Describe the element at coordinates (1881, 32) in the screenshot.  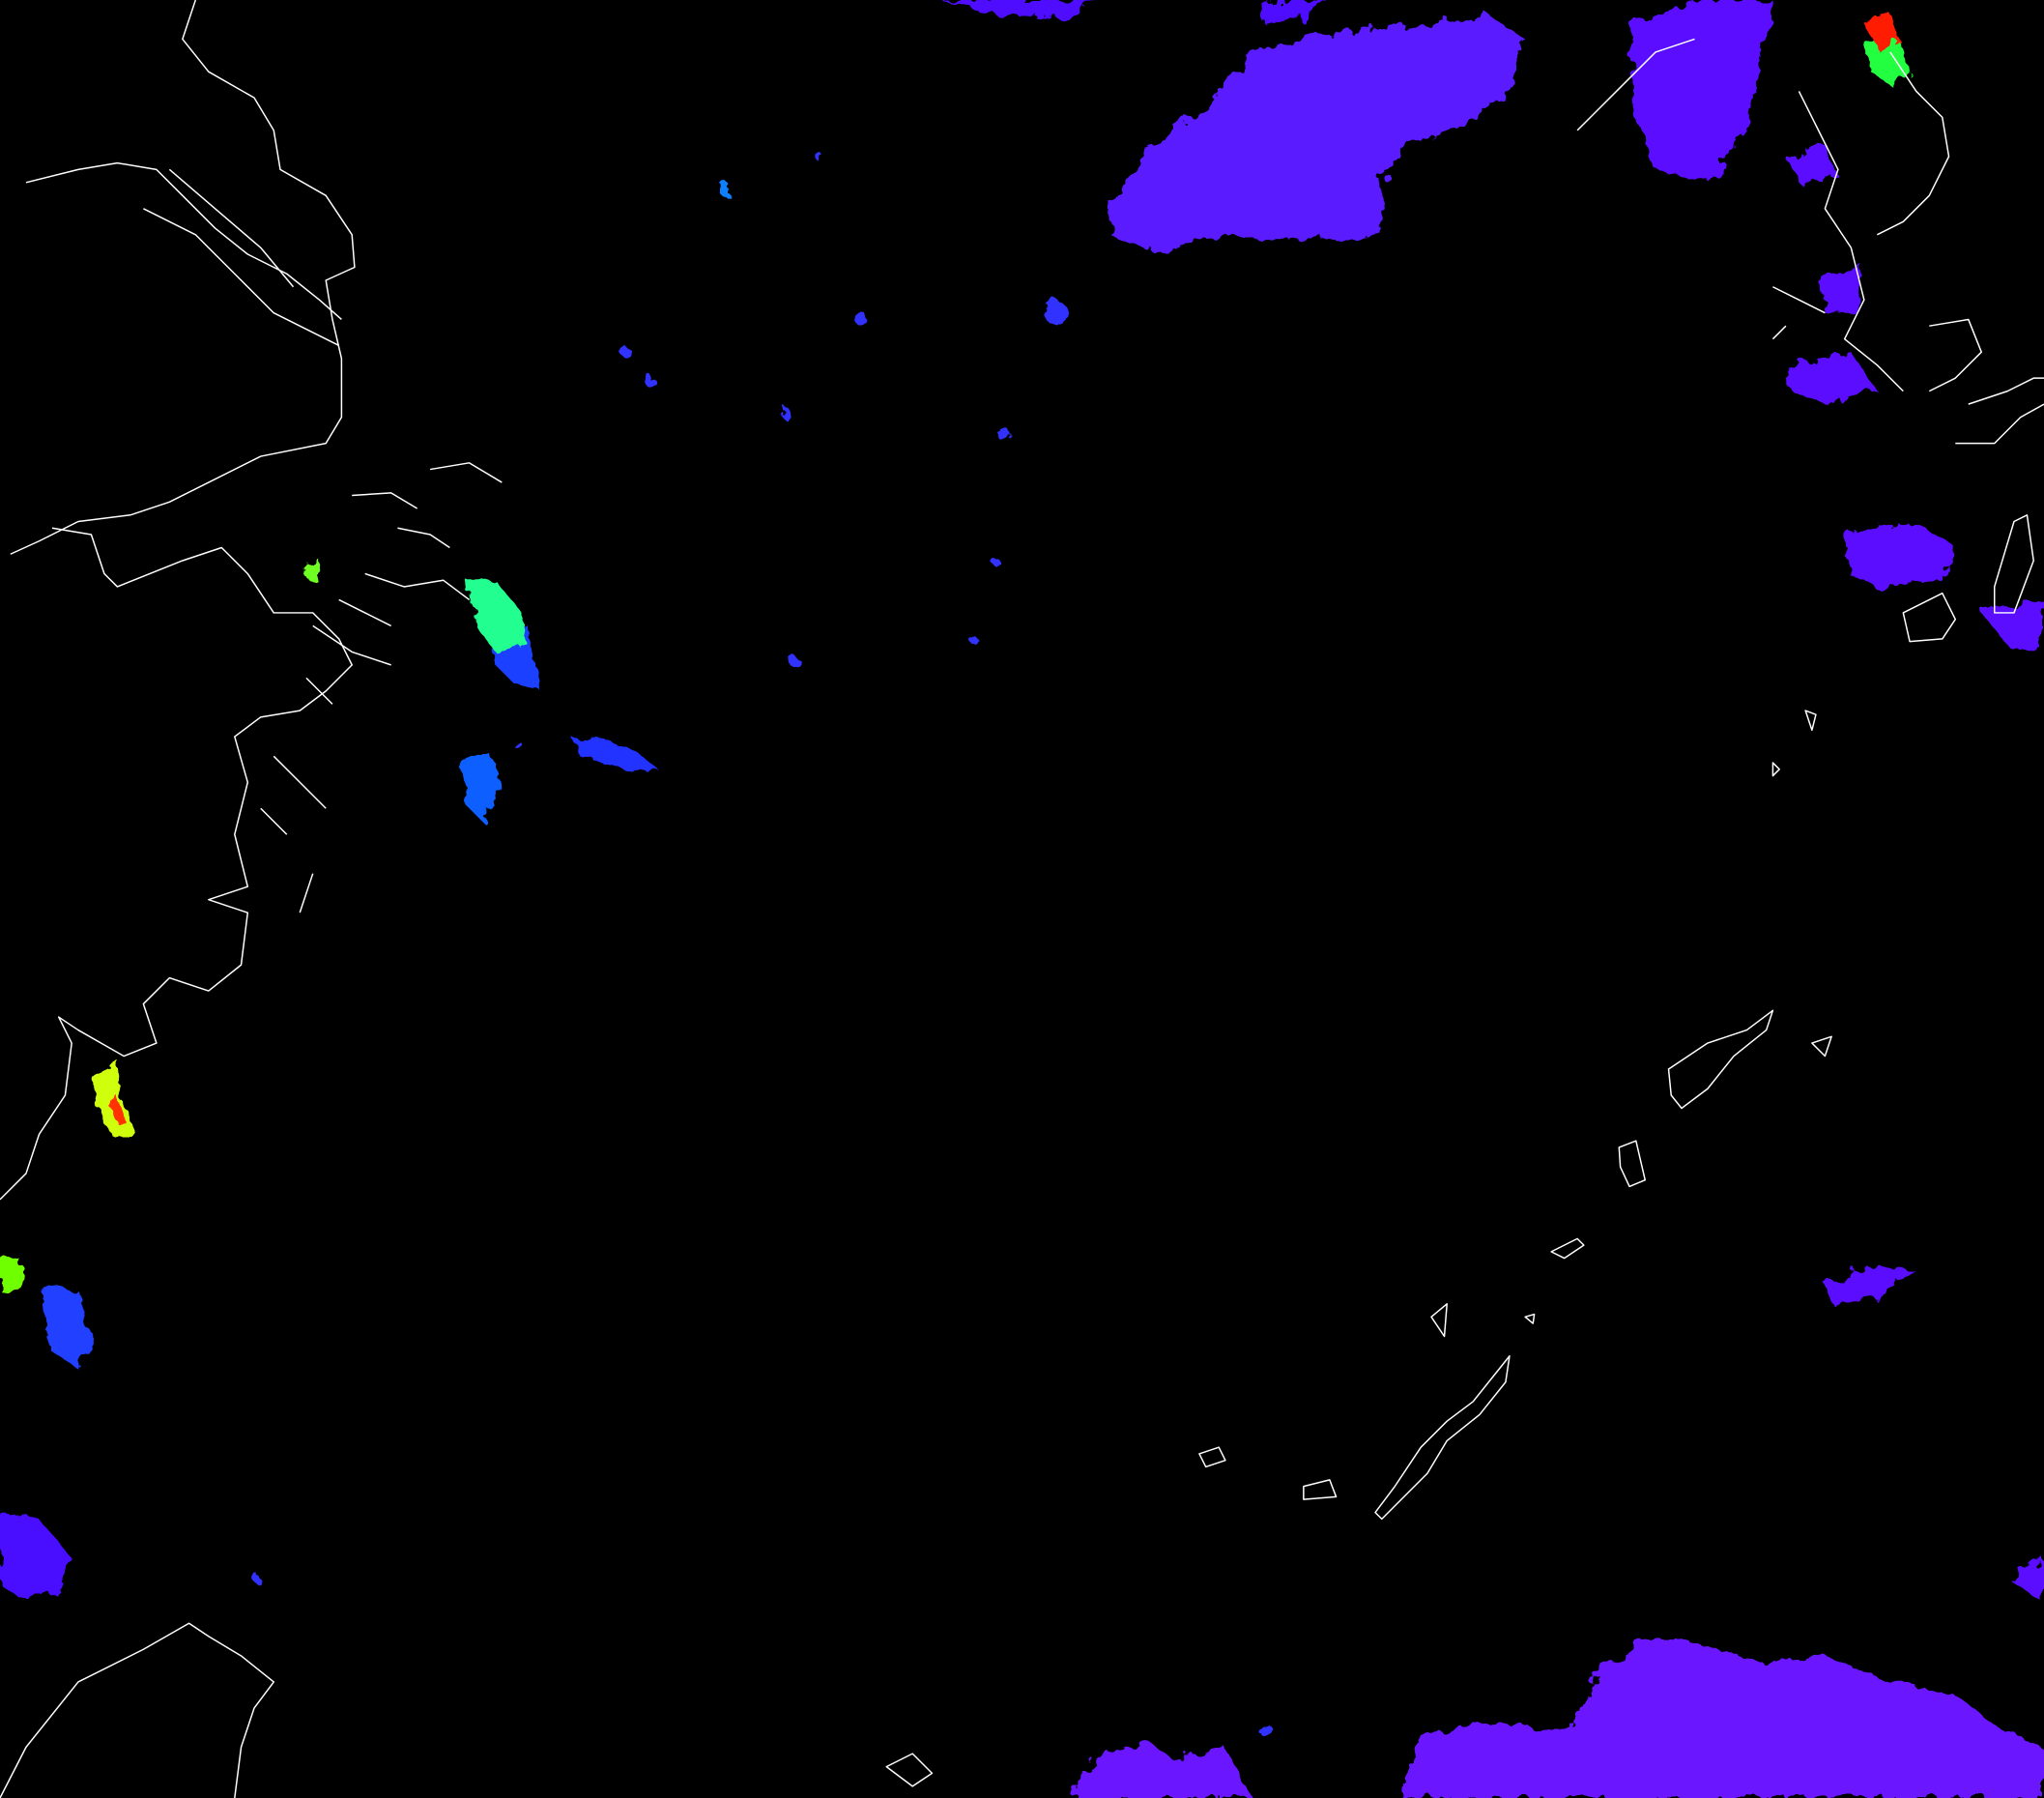
I see `hotspot-northeast-core` at that location.